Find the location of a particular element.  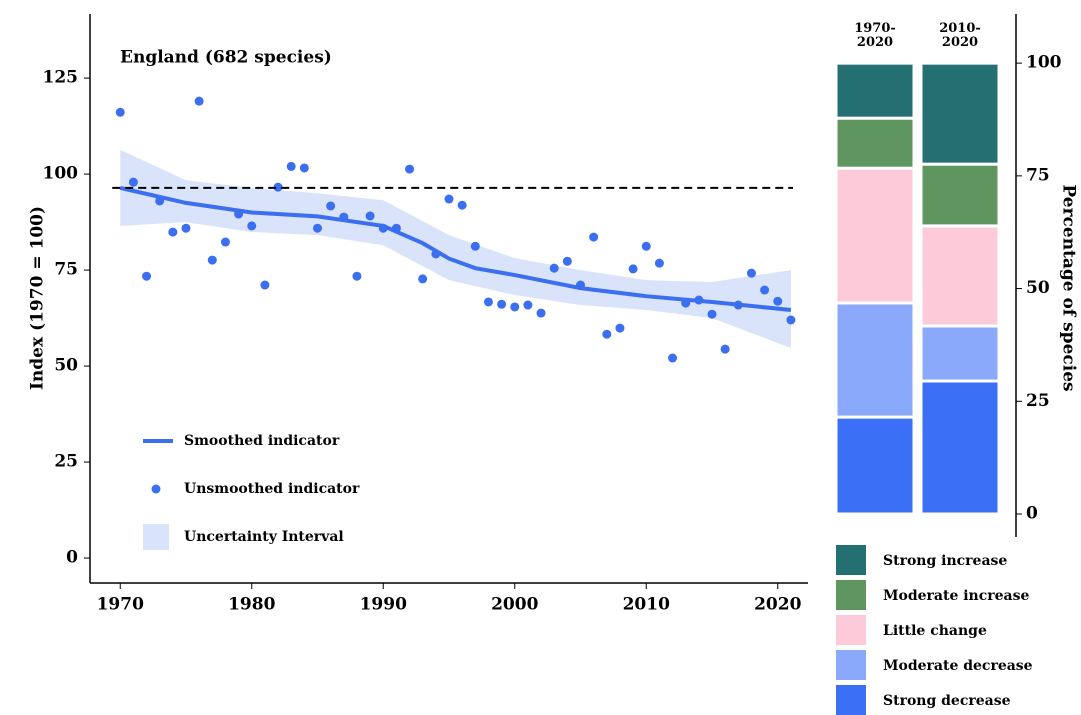

legend-label: Moderate decrease is located at coordinates (958, 666).